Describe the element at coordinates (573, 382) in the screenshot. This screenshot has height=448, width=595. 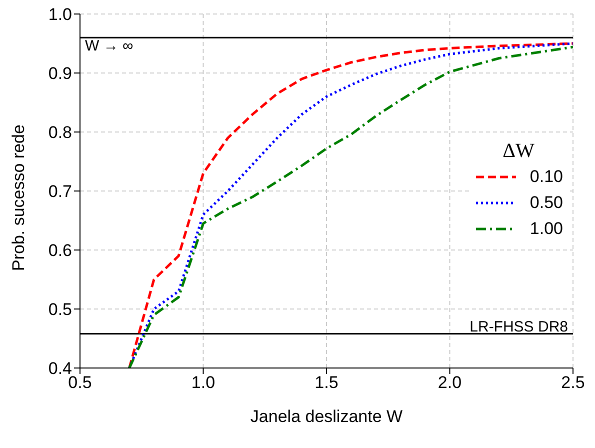
I see `x-tick-label: 2.5` at that location.